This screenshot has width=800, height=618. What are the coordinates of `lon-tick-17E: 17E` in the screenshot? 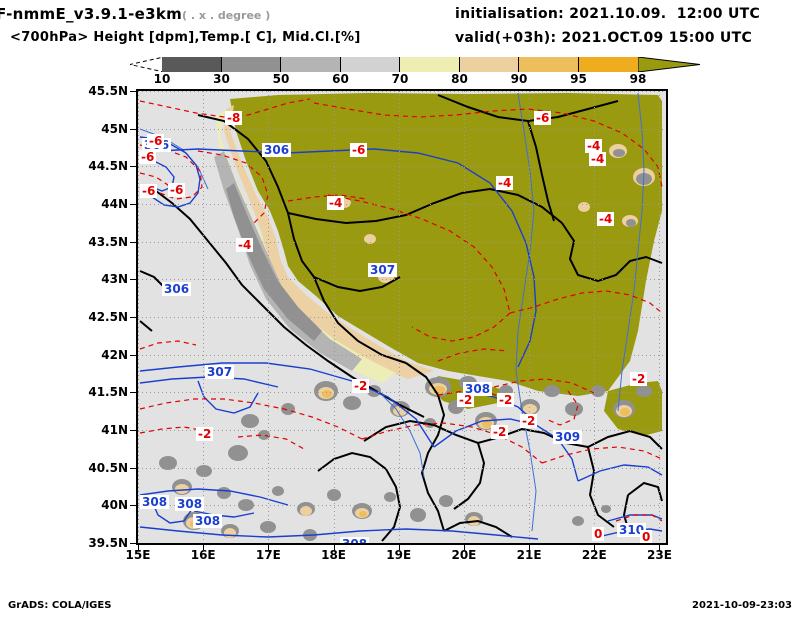 It's located at (268, 555).